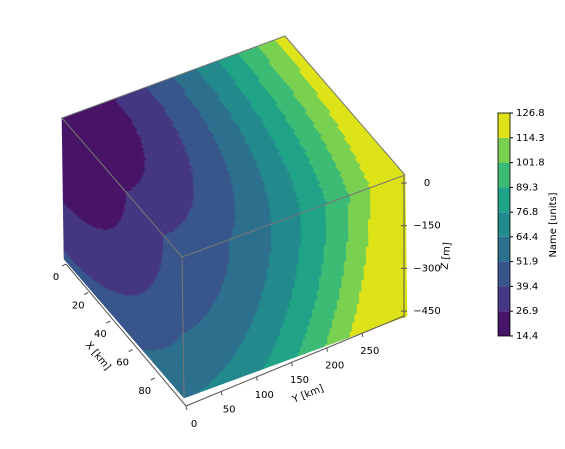 This screenshot has width=565, height=449. I want to click on x-tick-label: 40, so click(100, 334).